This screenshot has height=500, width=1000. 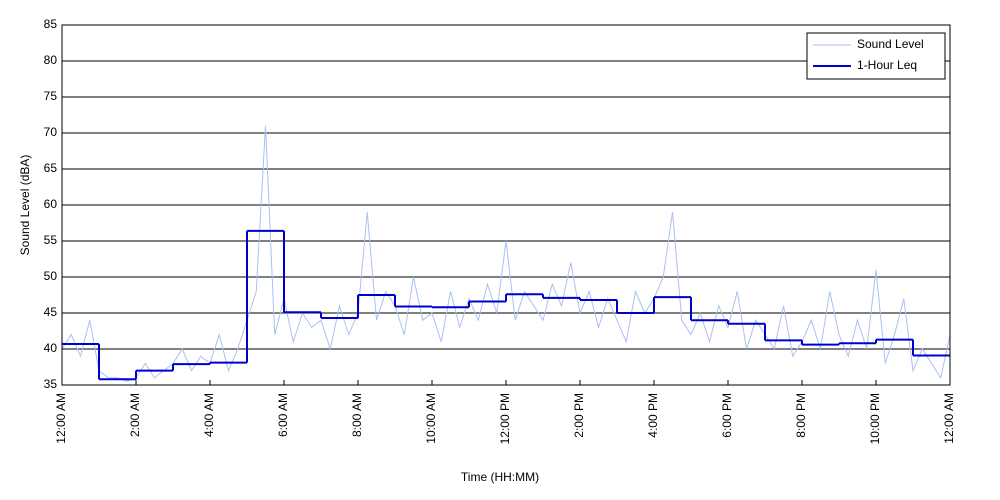 What do you see at coordinates (51, 204) in the screenshot?
I see `y-tick-label: 60` at bounding box center [51, 204].